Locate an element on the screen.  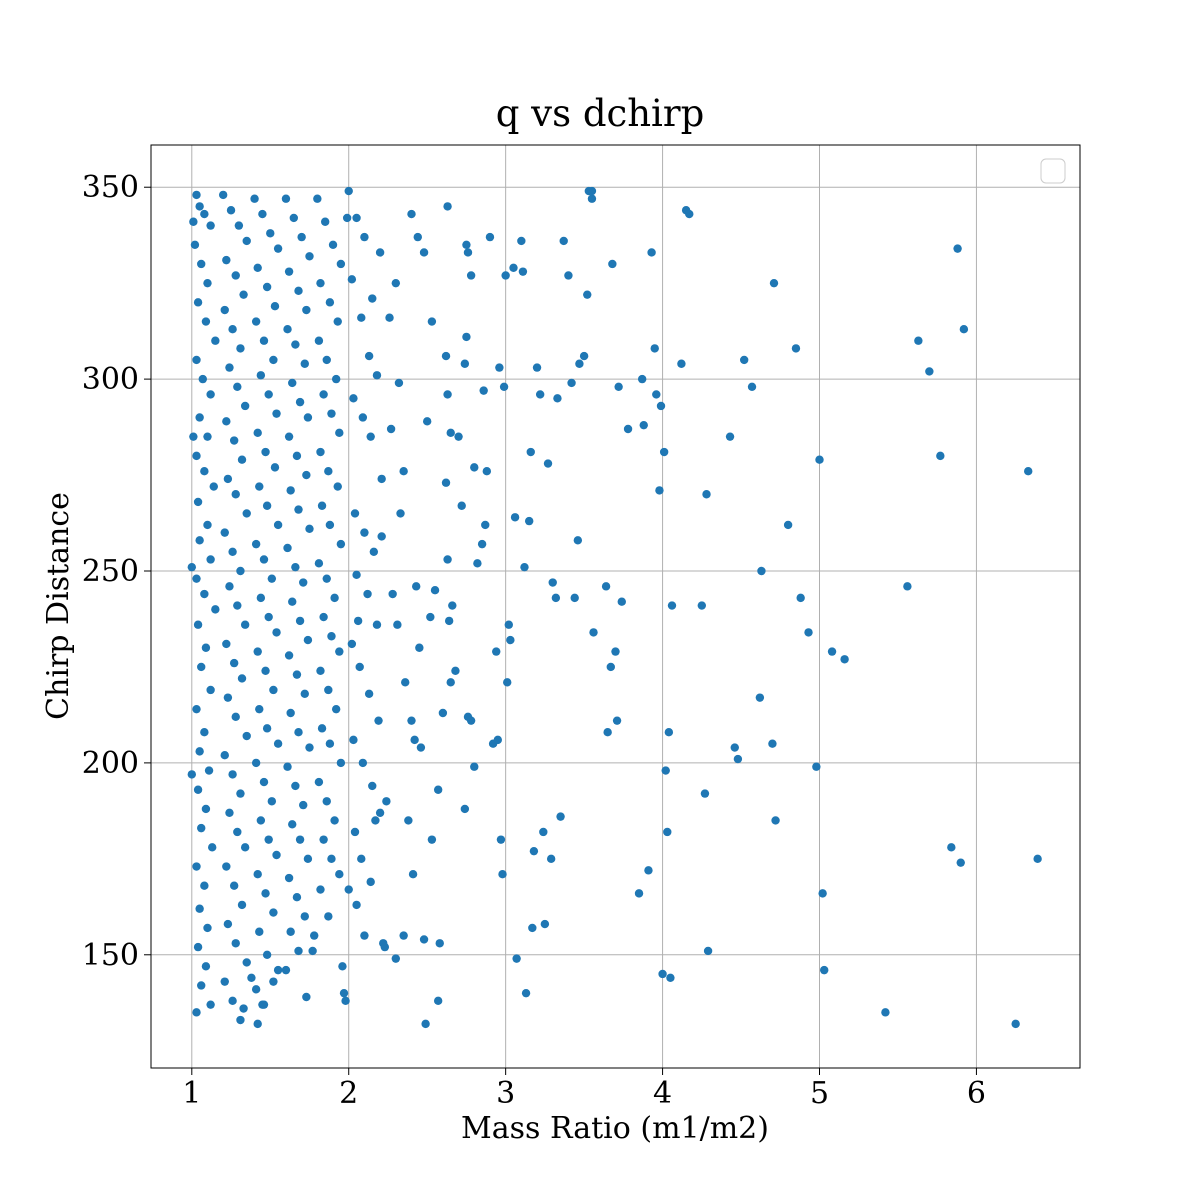
y-tick-label: 150 is located at coordinates (110, 955).